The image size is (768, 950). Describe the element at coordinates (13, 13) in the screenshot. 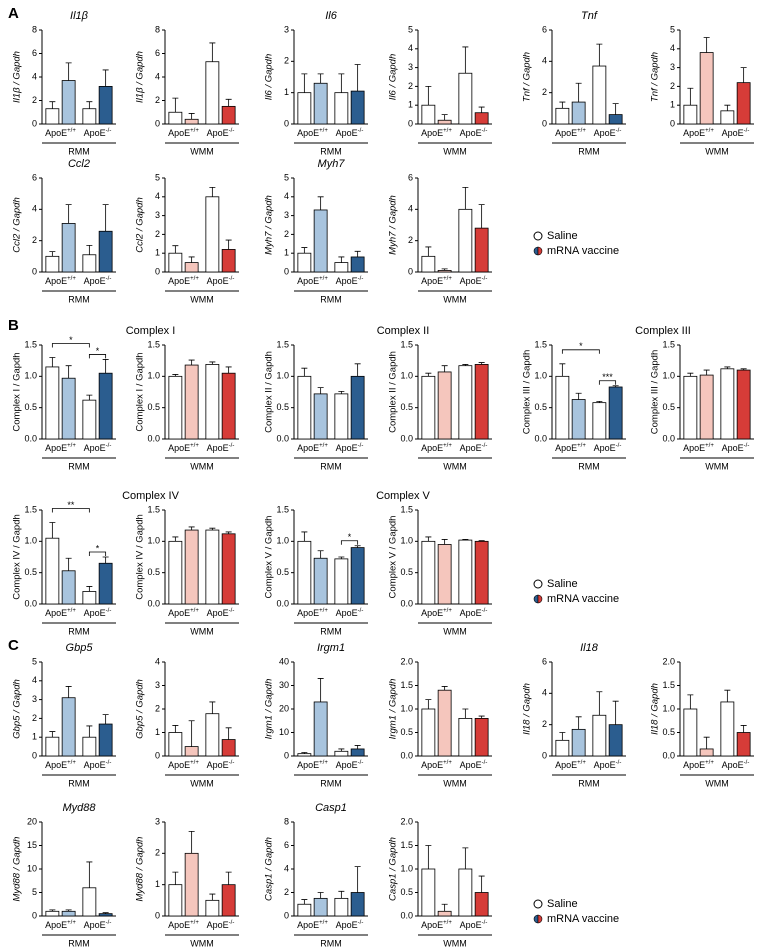

I see `section-label: A` at that location.